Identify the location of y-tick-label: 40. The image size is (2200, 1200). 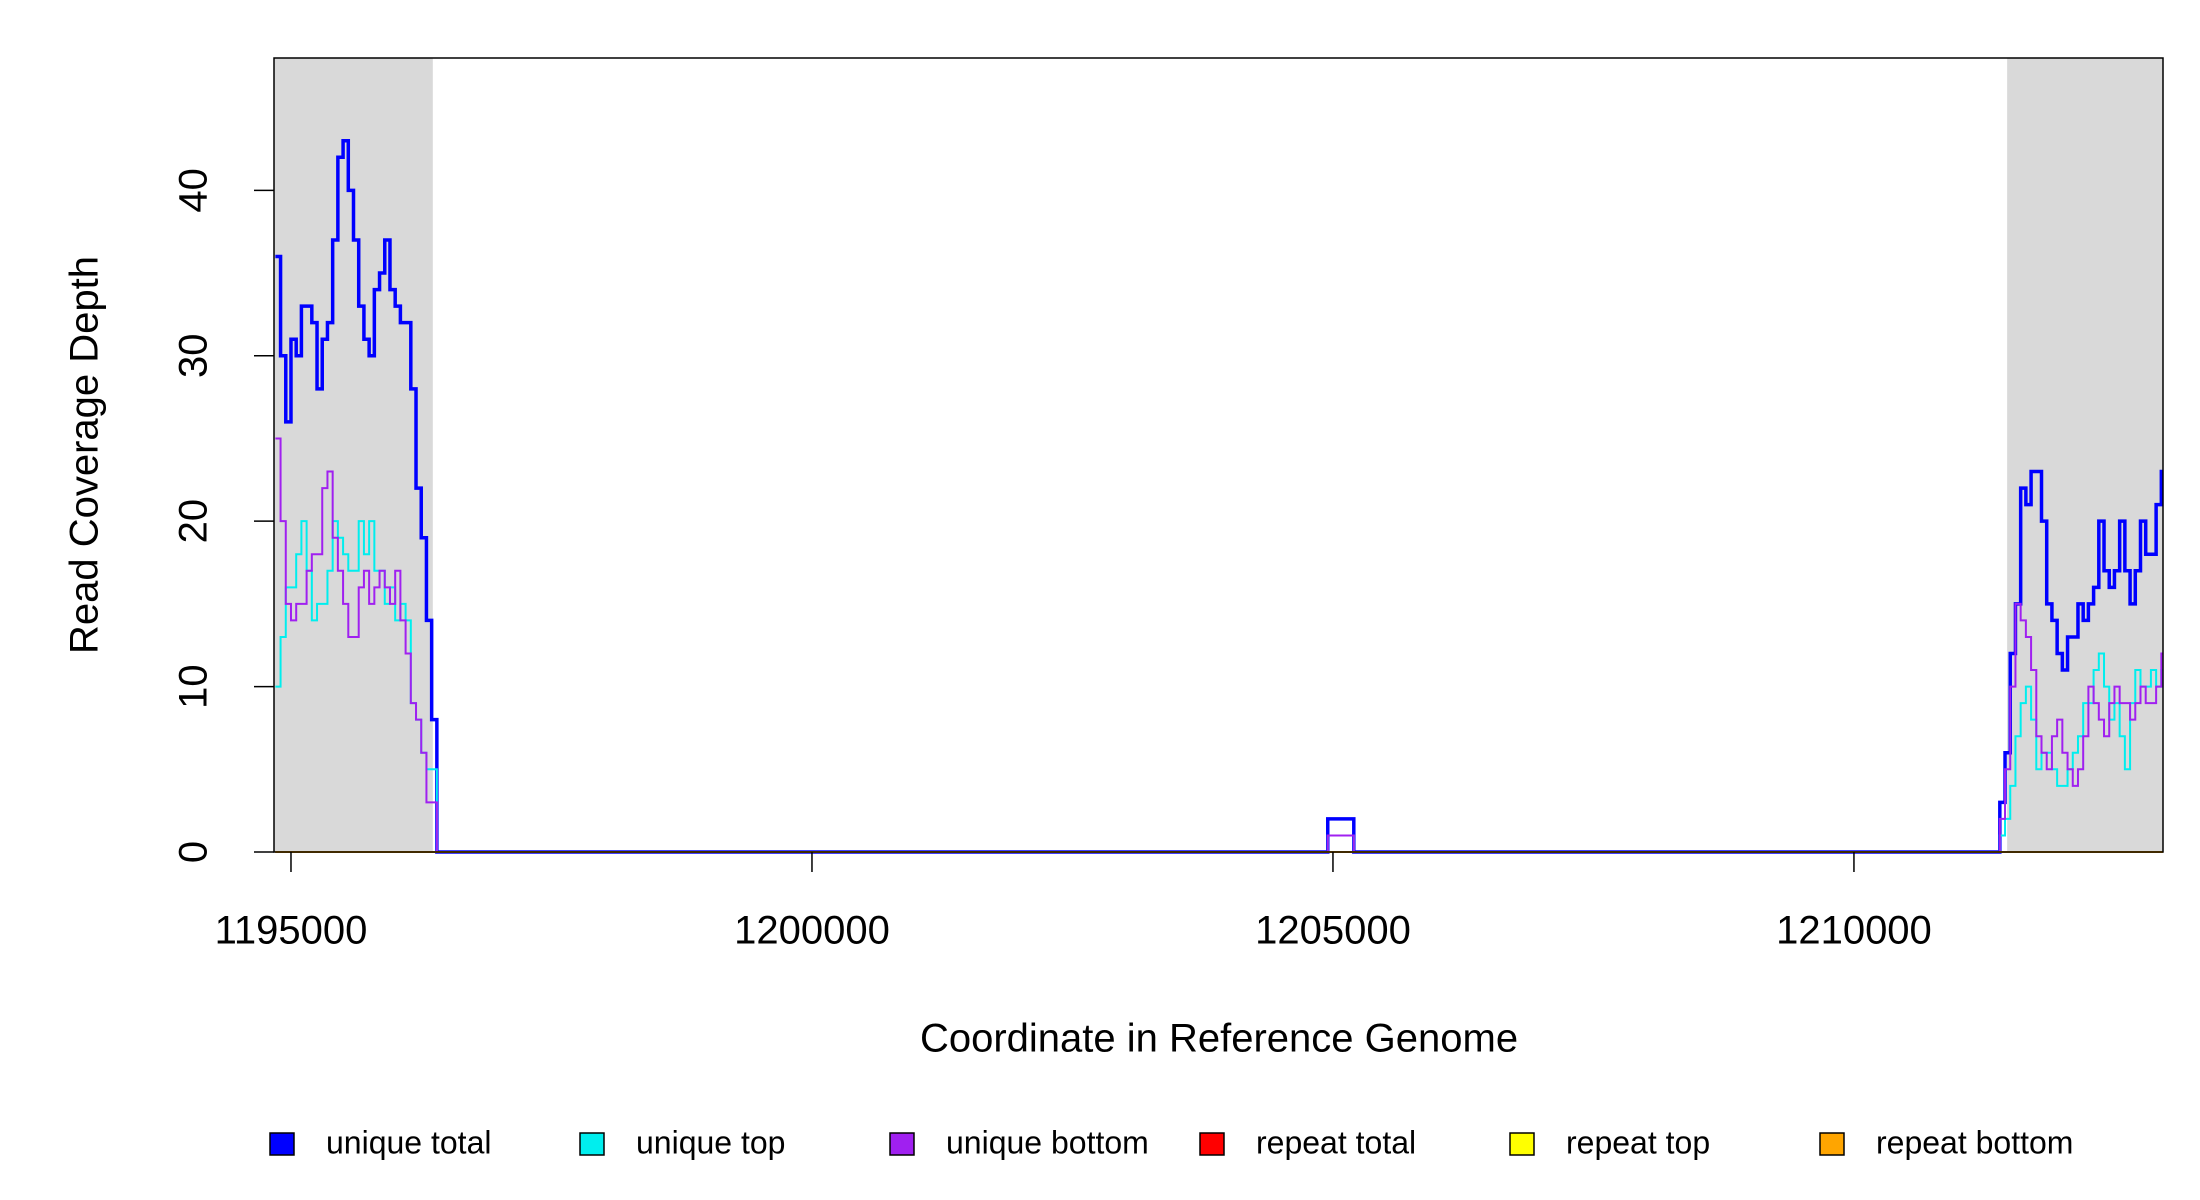
(194, 190).